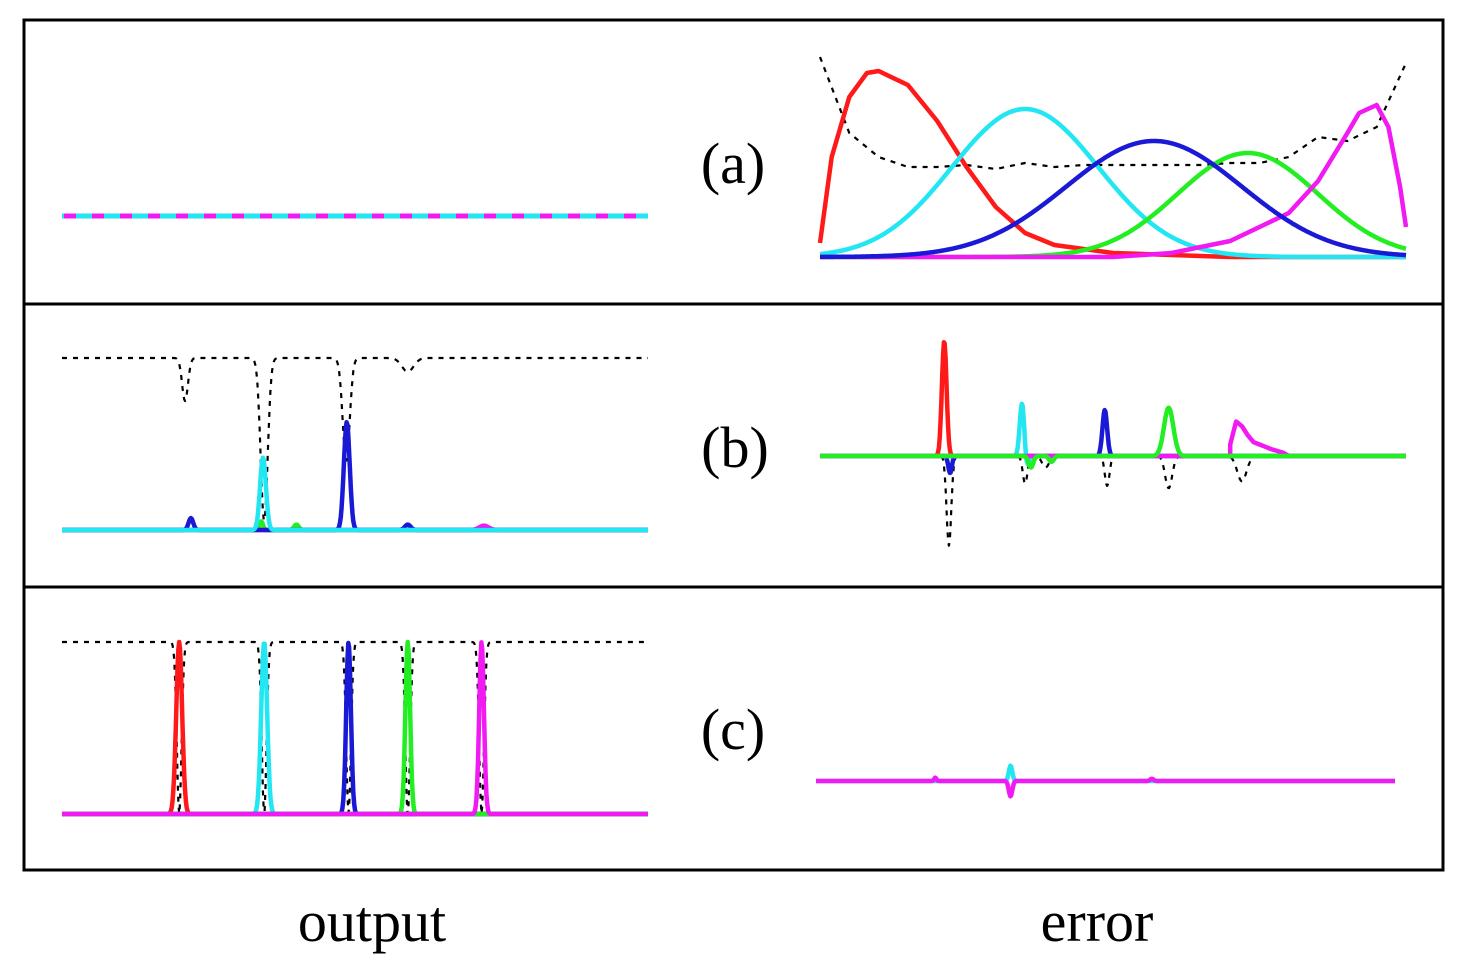  Describe the element at coordinates (1097, 921) in the screenshot. I see `error-column-label: error` at that location.